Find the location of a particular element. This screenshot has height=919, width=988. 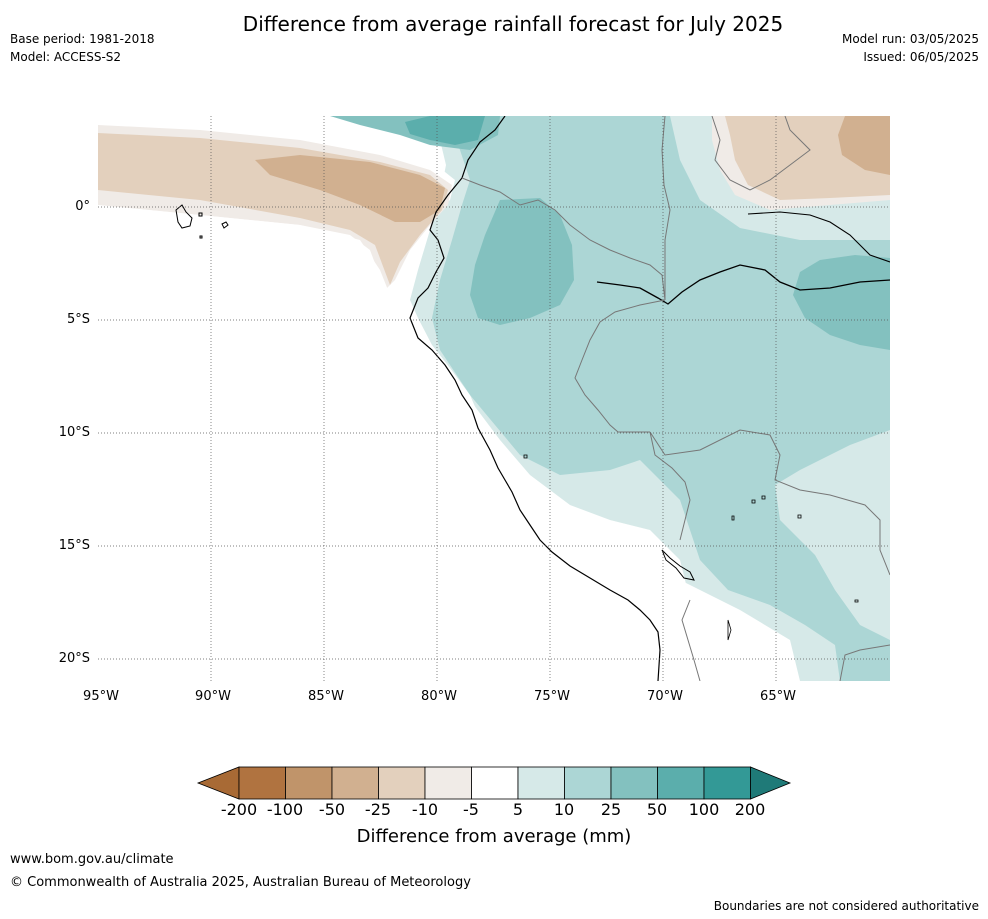

lon-label-70w: 70°W is located at coordinates (665, 696).